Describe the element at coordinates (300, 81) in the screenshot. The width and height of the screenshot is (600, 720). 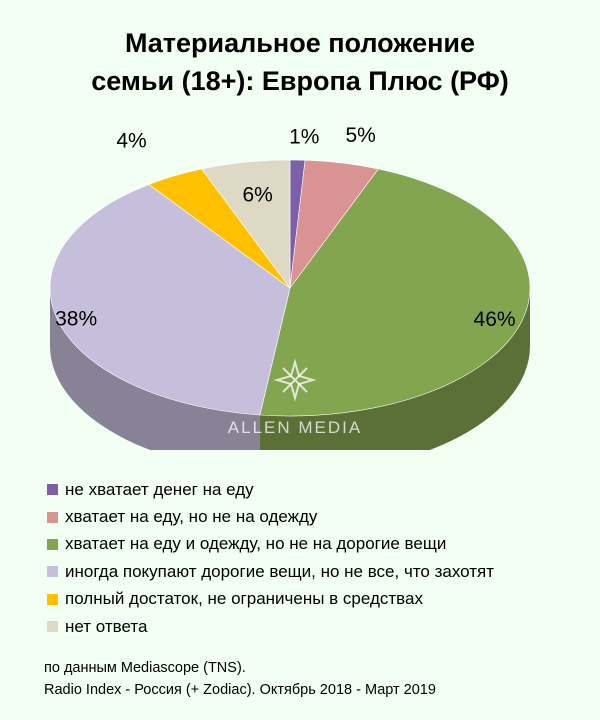
I see `chart-title-line-2: семьи (18+): Европа Плюс (РФ)` at that location.